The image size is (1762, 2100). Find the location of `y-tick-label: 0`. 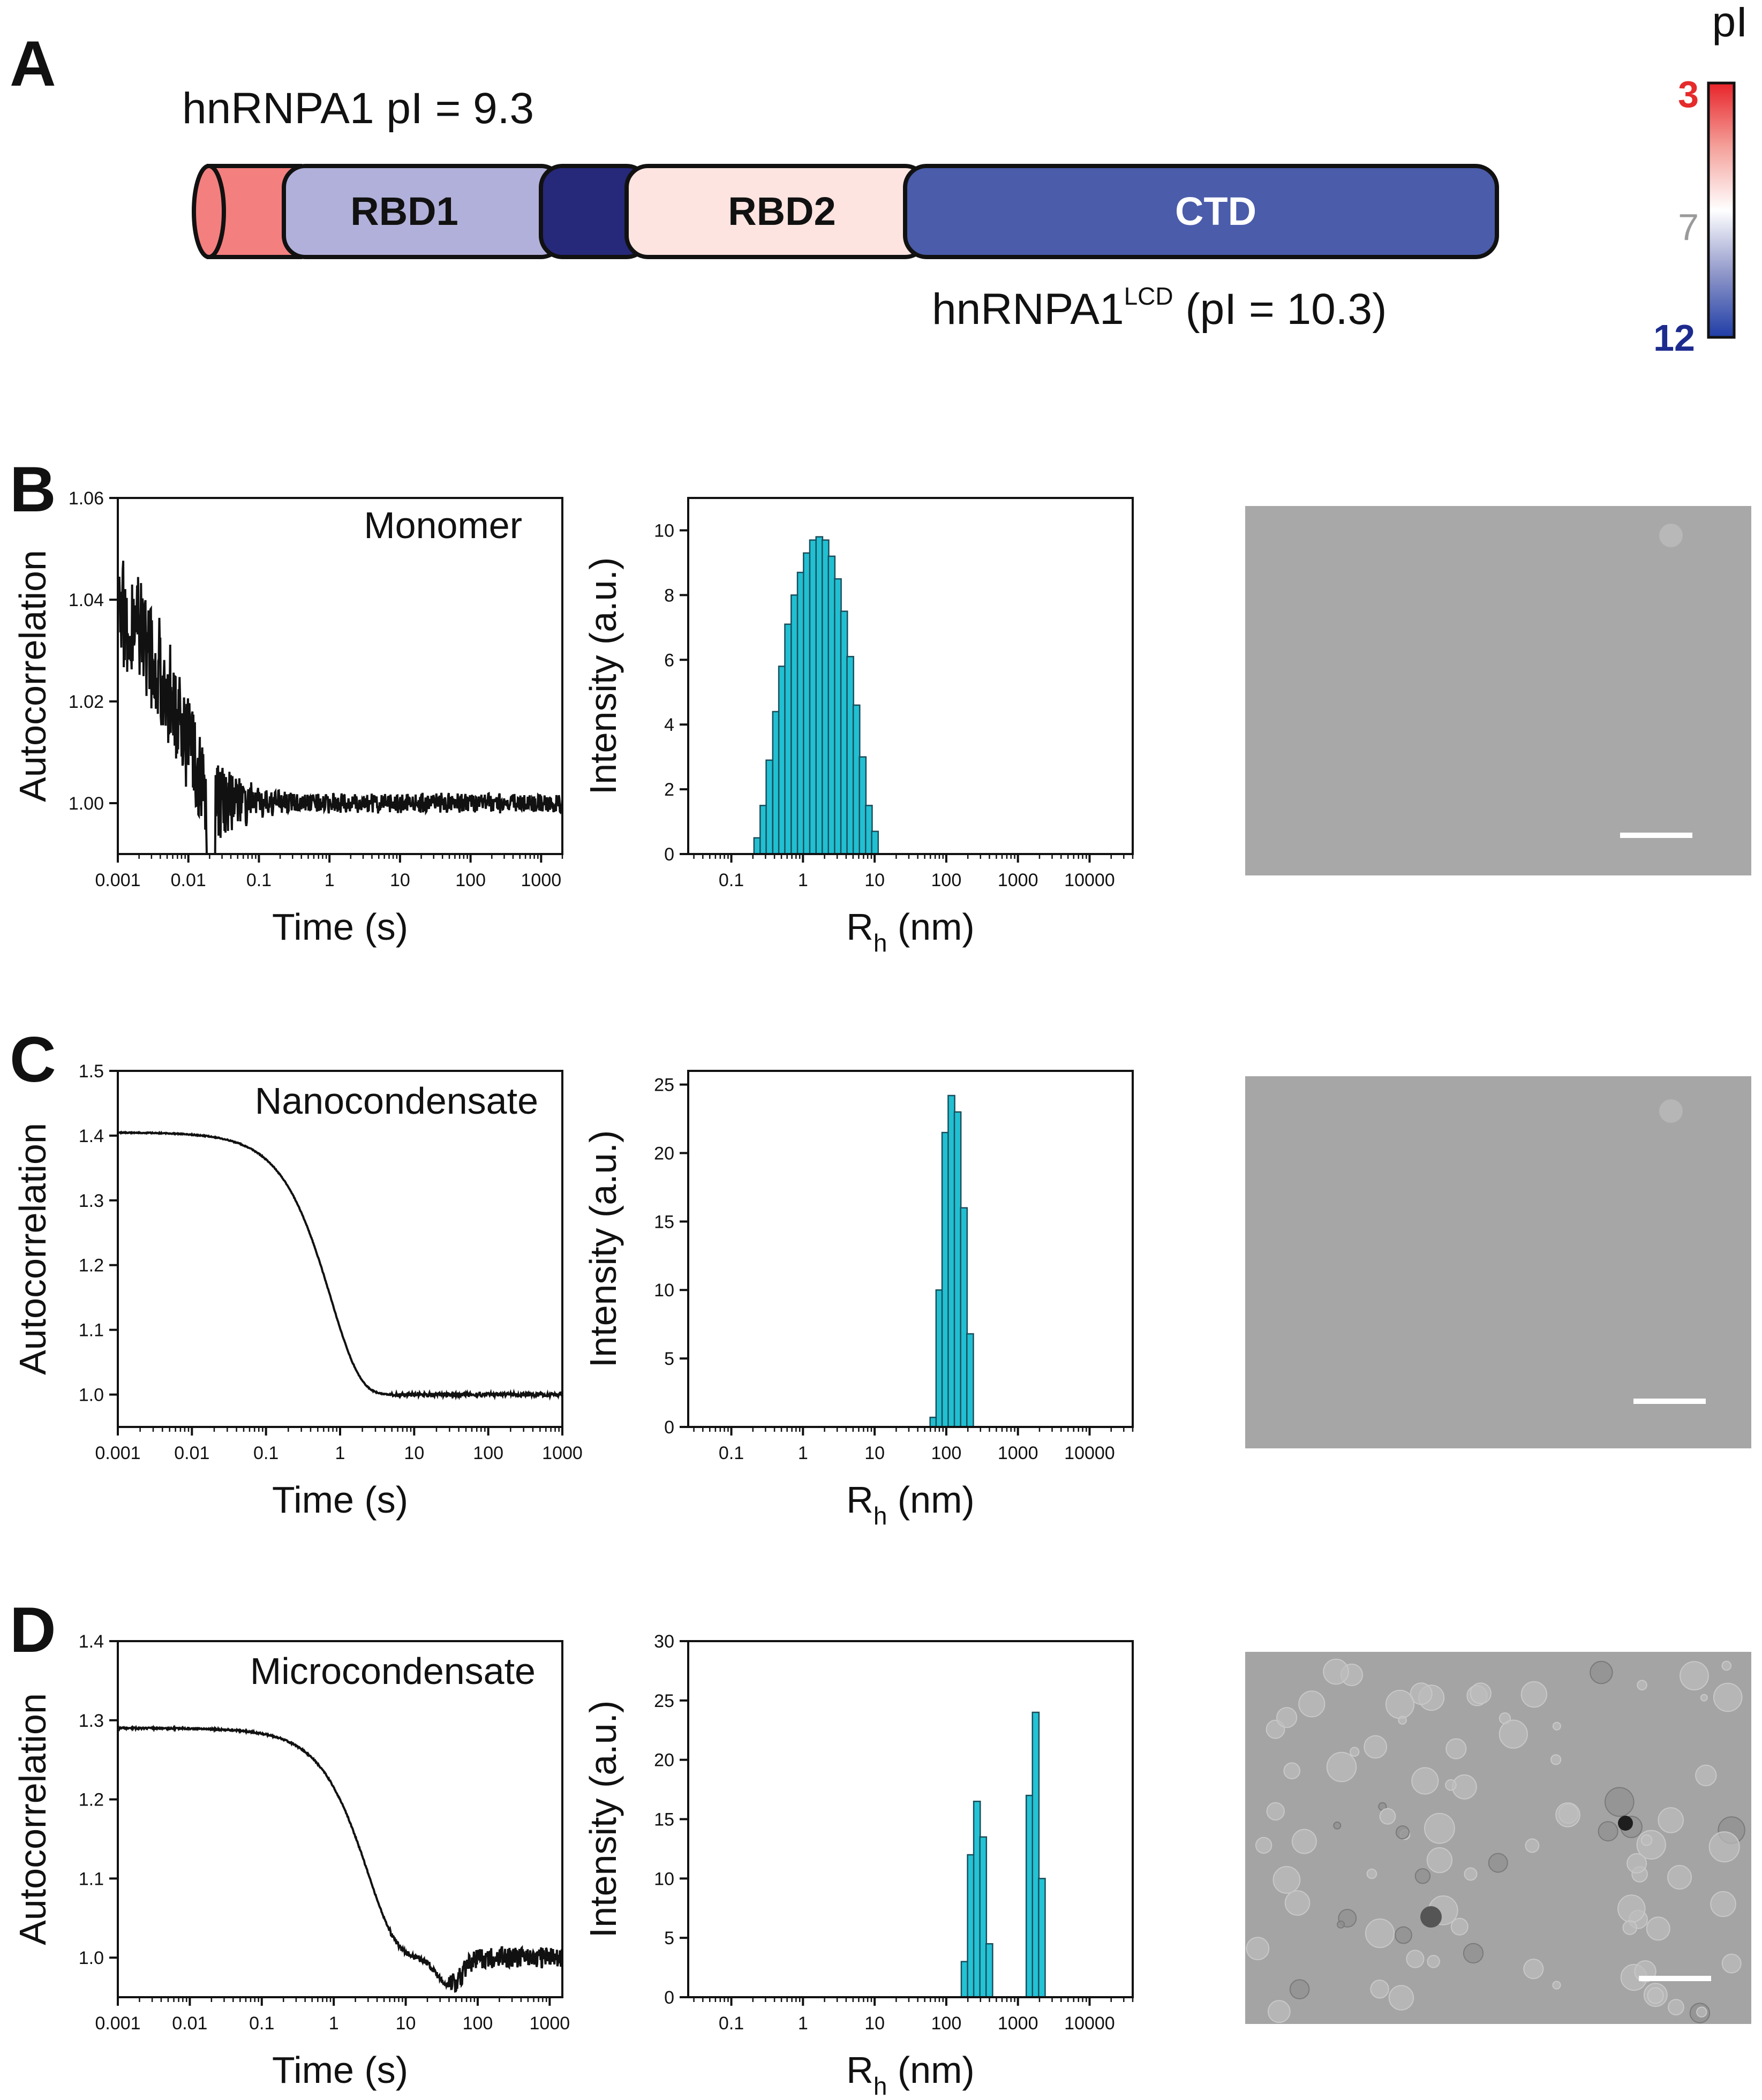

y-tick-label: 0 is located at coordinates (669, 1998).